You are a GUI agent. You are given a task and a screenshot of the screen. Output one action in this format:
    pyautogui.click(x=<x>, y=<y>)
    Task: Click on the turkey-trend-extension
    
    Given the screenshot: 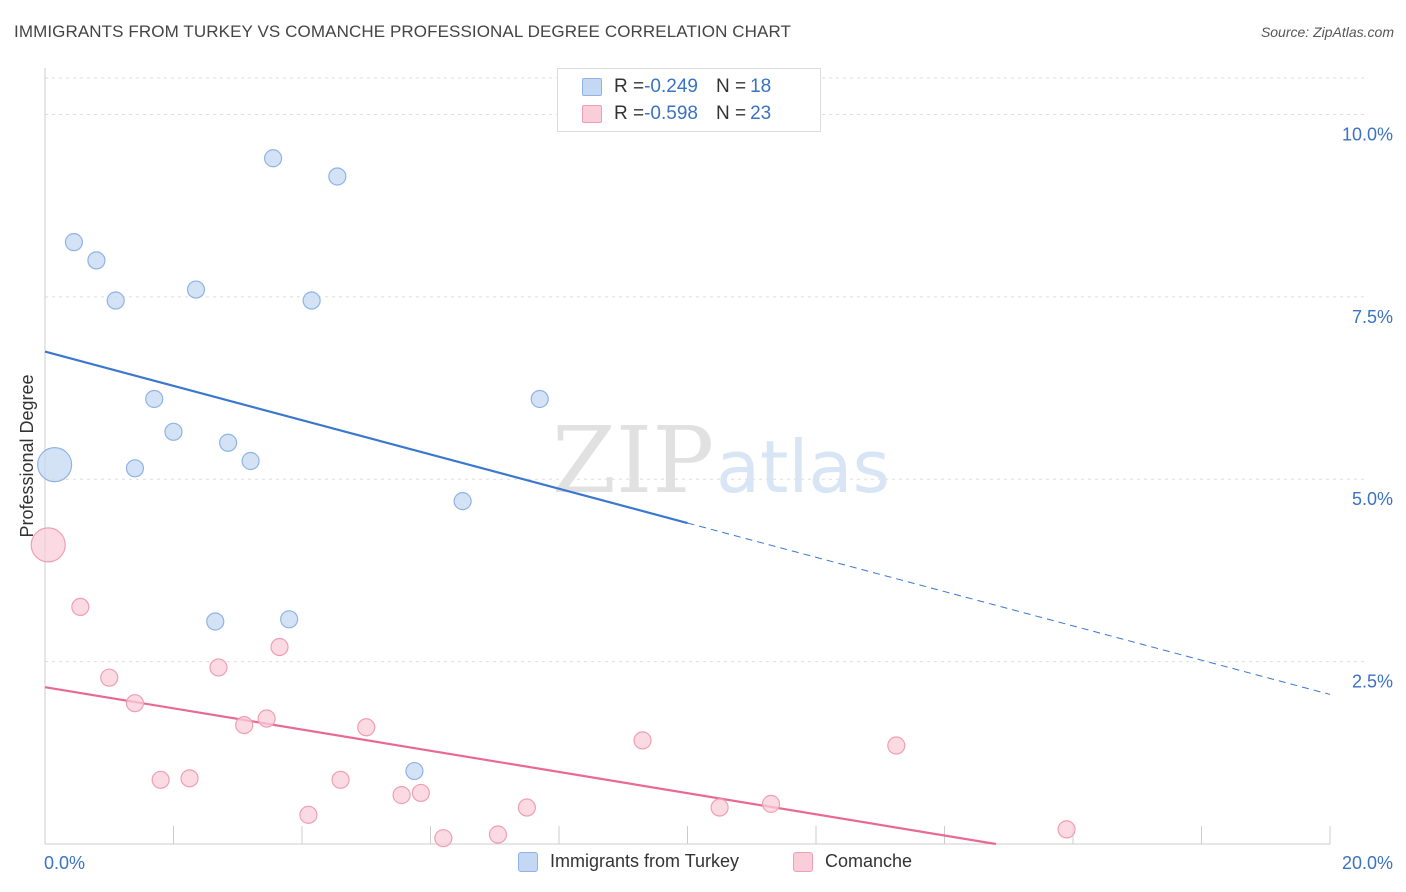 What is the action you would take?
    pyautogui.click(x=1009, y=608)
    